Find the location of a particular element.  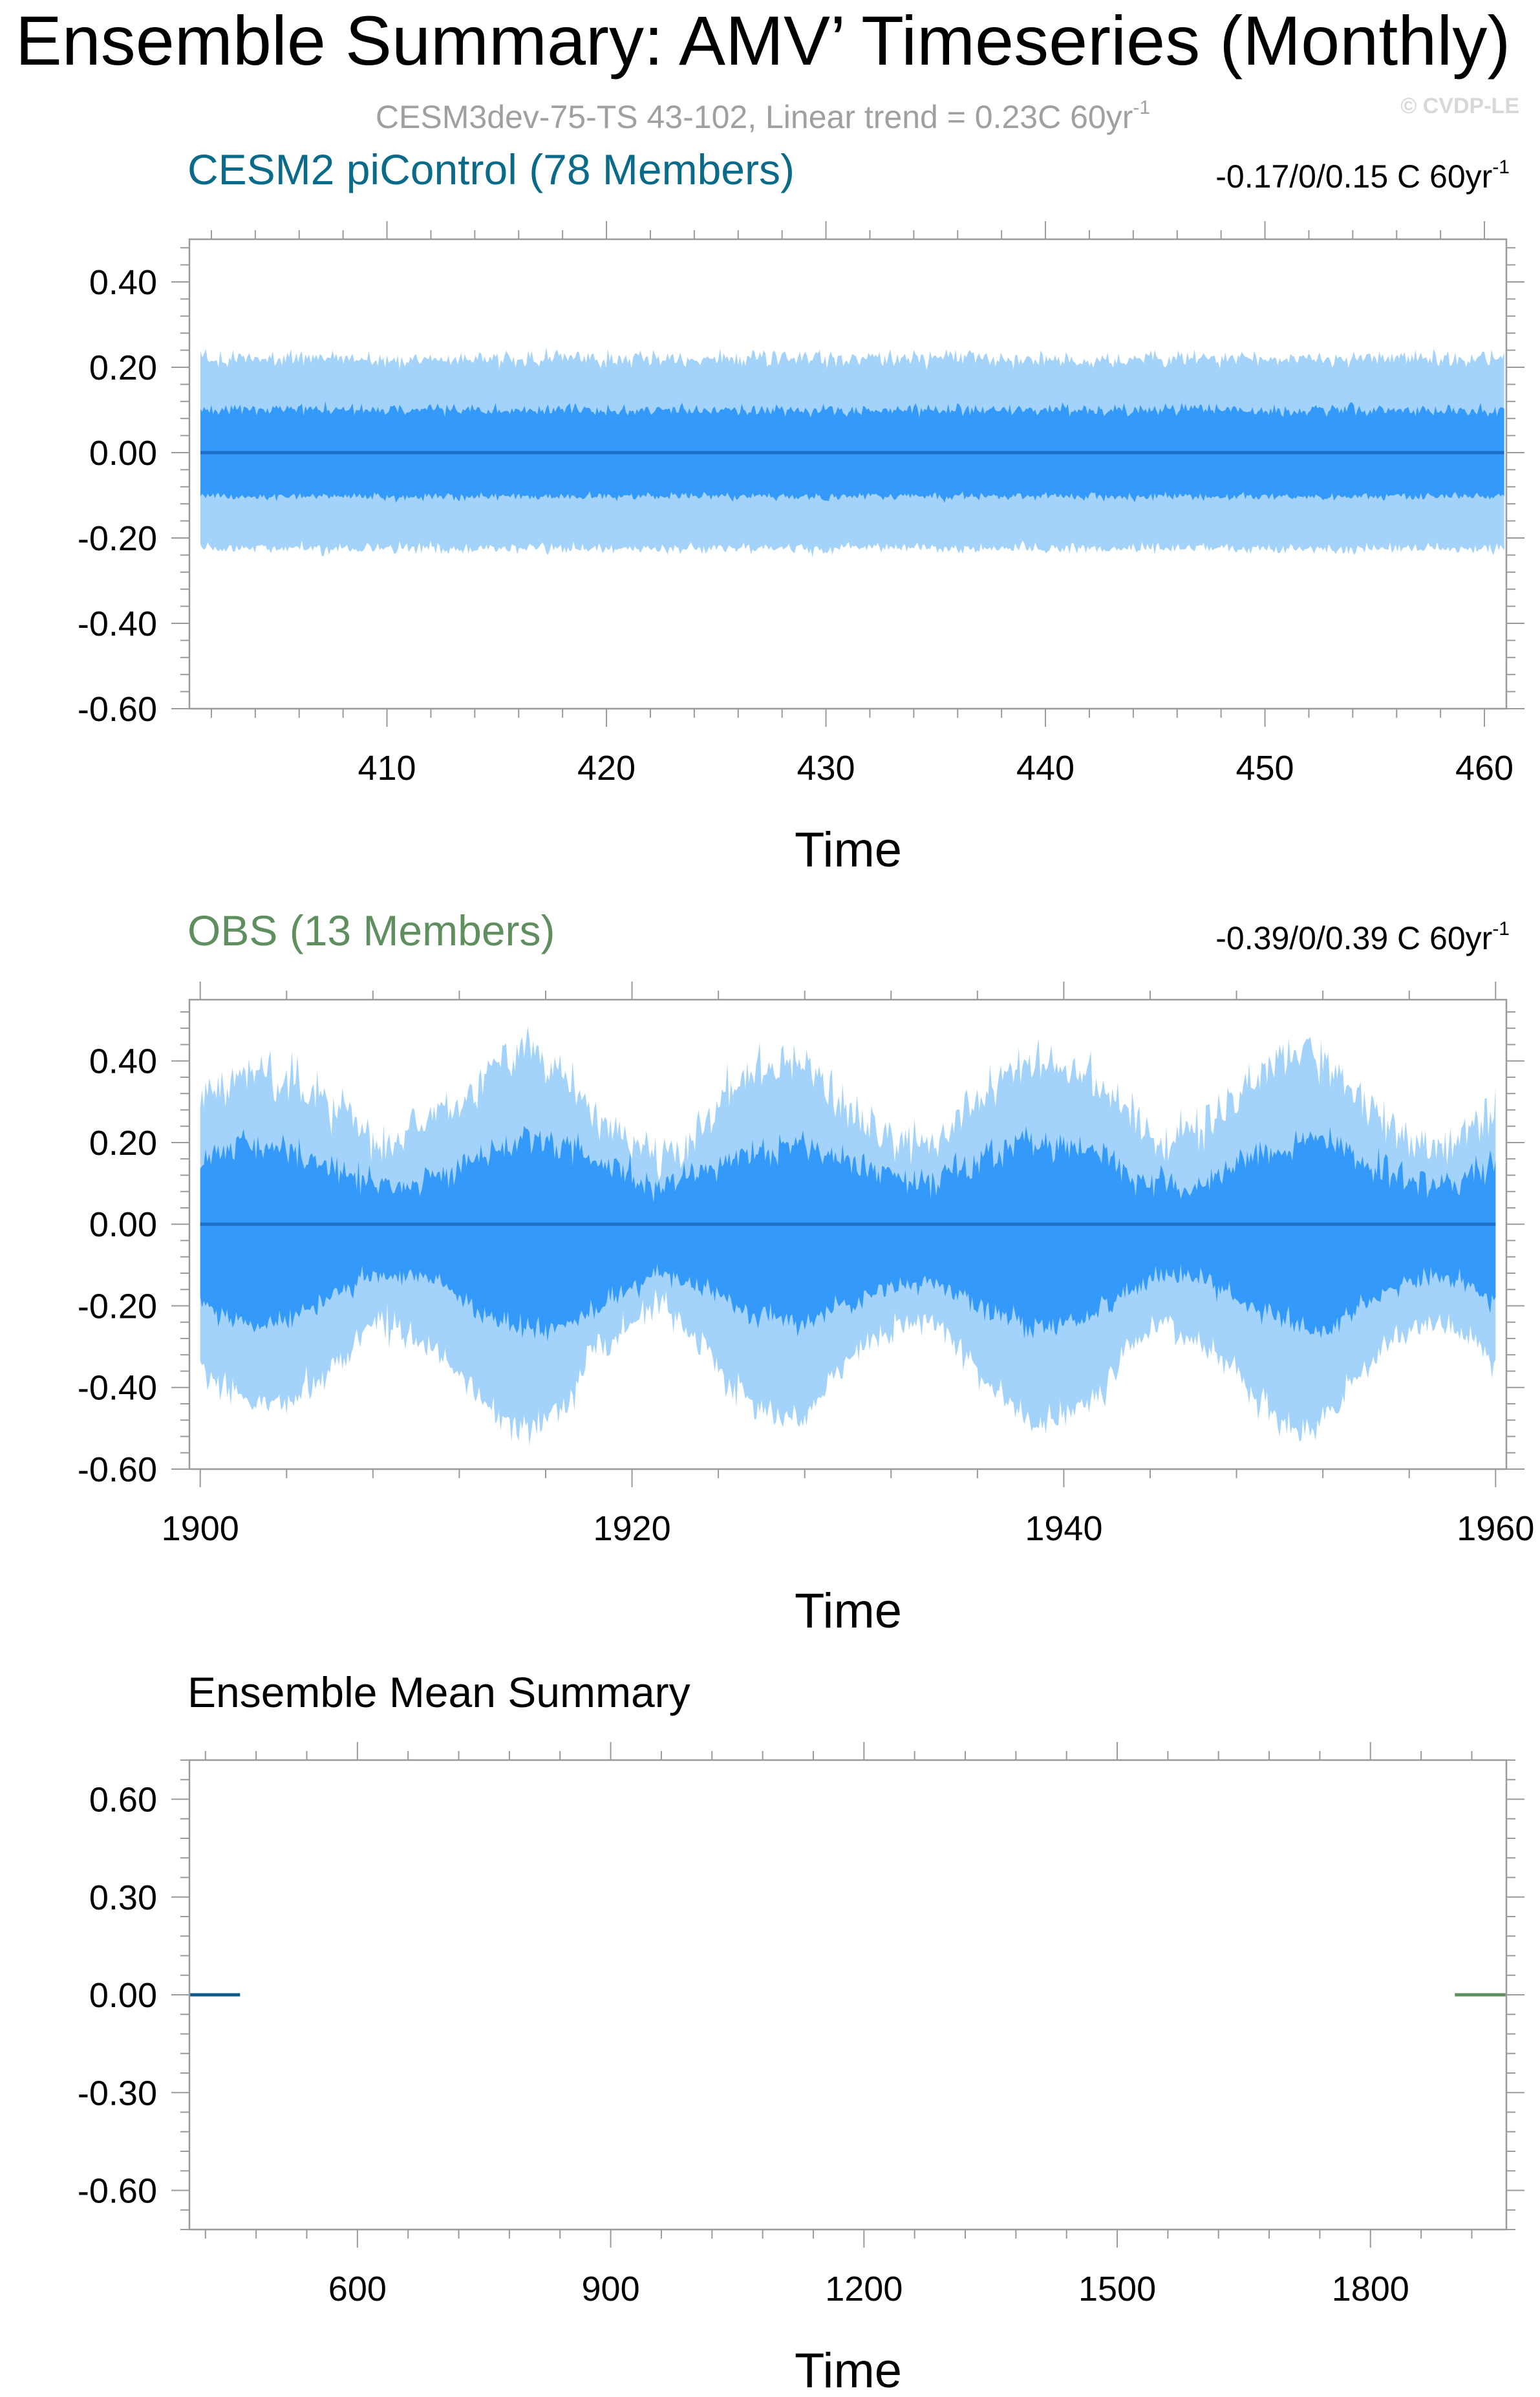

x-tick-label: 1960 is located at coordinates (1495, 1528).